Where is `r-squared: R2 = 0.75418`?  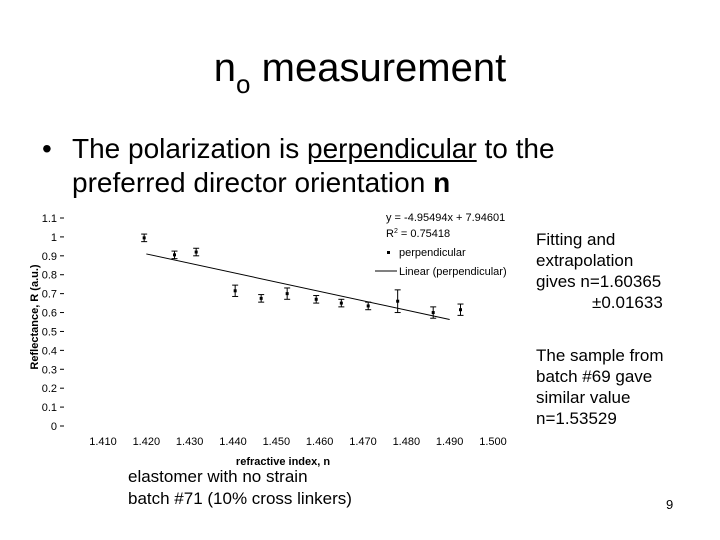
r-squared: R2 = 0.75418 is located at coordinates (418, 234).